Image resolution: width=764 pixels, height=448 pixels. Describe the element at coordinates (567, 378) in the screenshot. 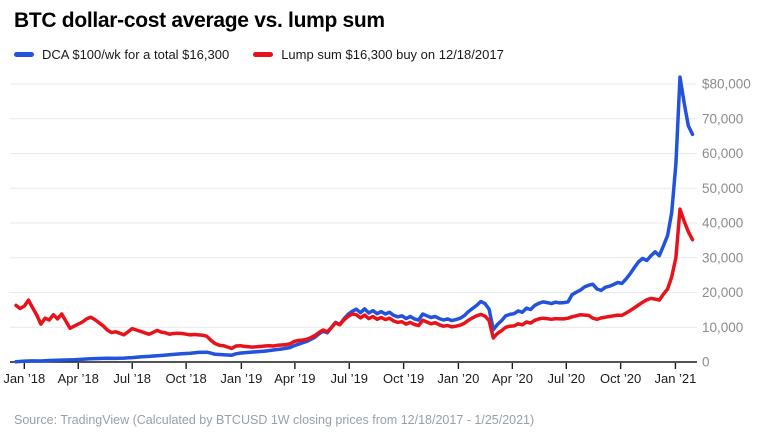

I see `x-axis-tick-label: Jul ’20` at that location.